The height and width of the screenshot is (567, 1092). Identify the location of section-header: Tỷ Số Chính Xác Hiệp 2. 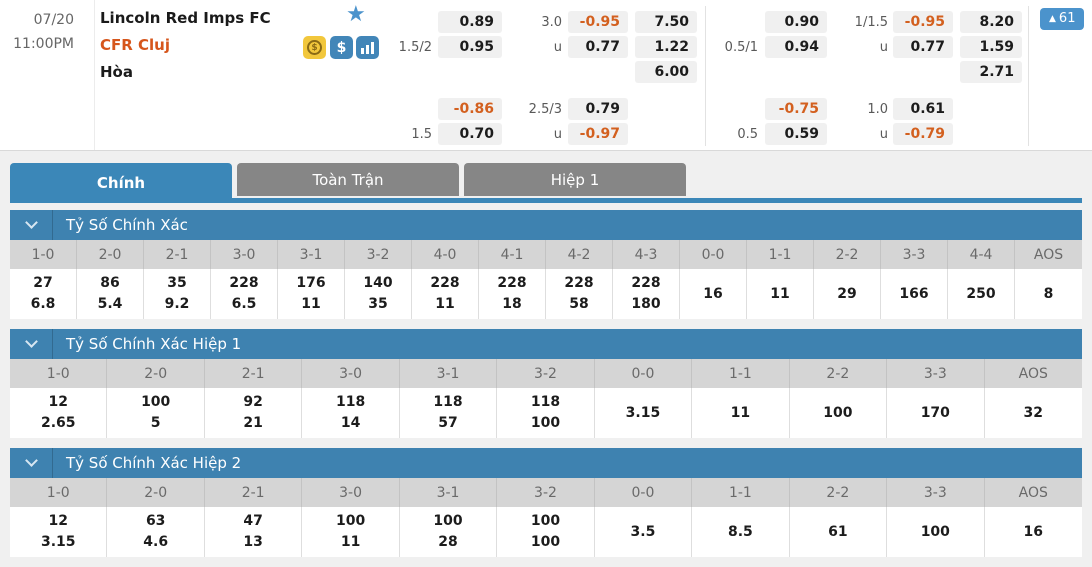
(546, 463).